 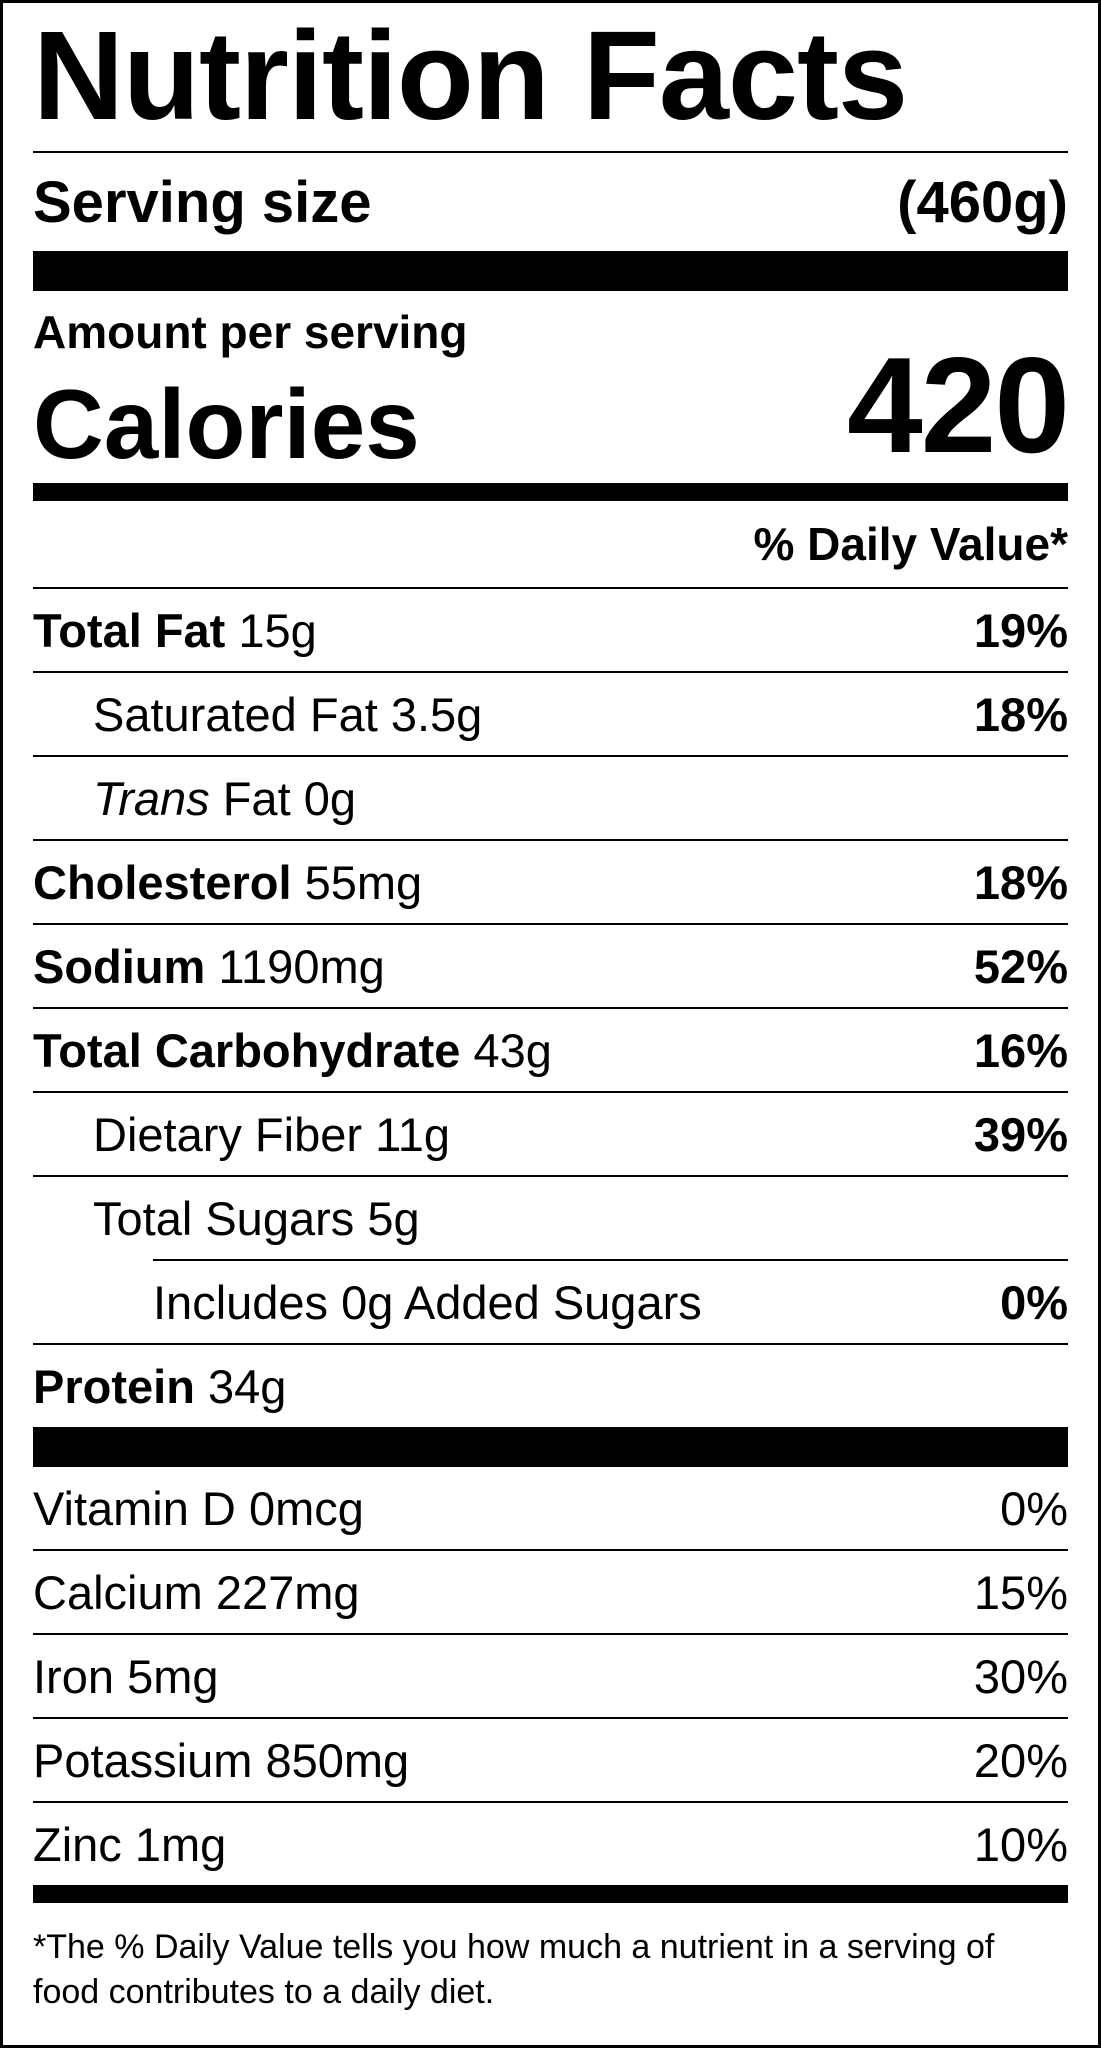 I want to click on serving-size-label: Serving size, so click(x=202, y=202).